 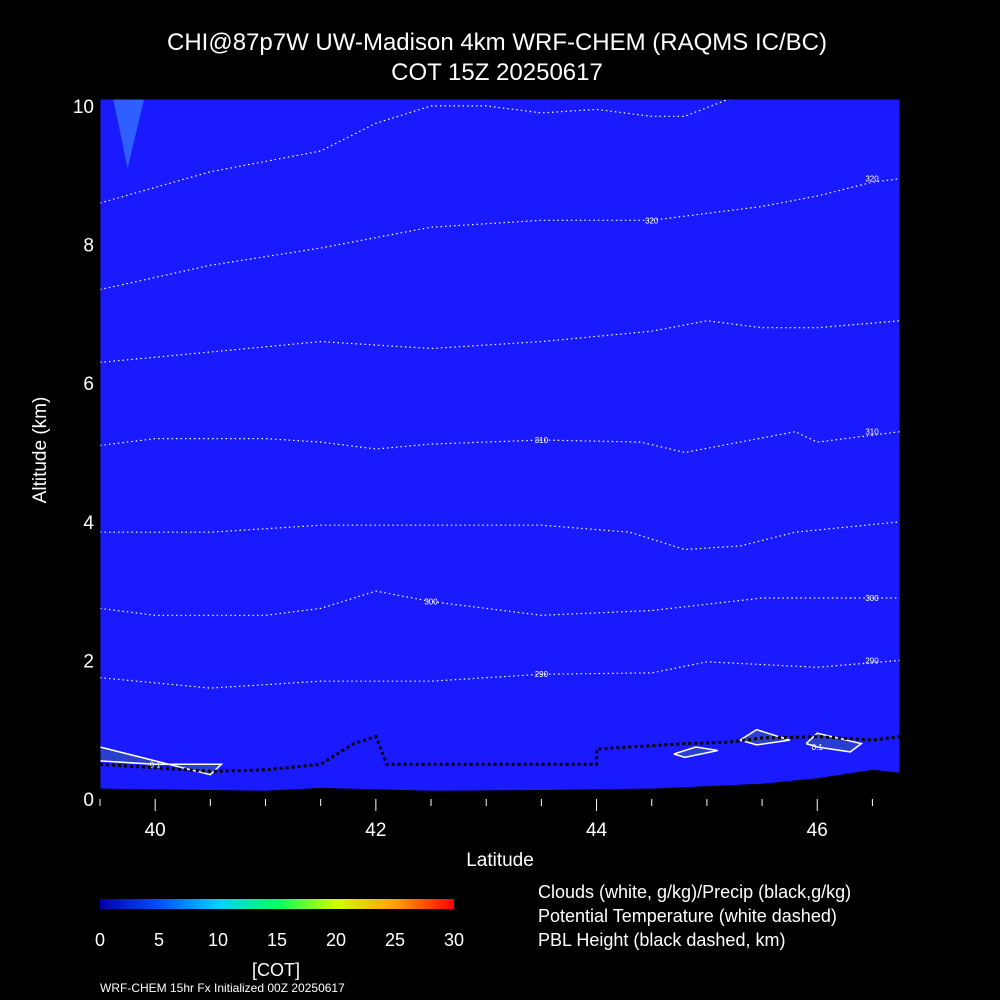 What do you see at coordinates (375, 830) in the screenshot?
I see `x-tick-label: 42` at bounding box center [375, 830].